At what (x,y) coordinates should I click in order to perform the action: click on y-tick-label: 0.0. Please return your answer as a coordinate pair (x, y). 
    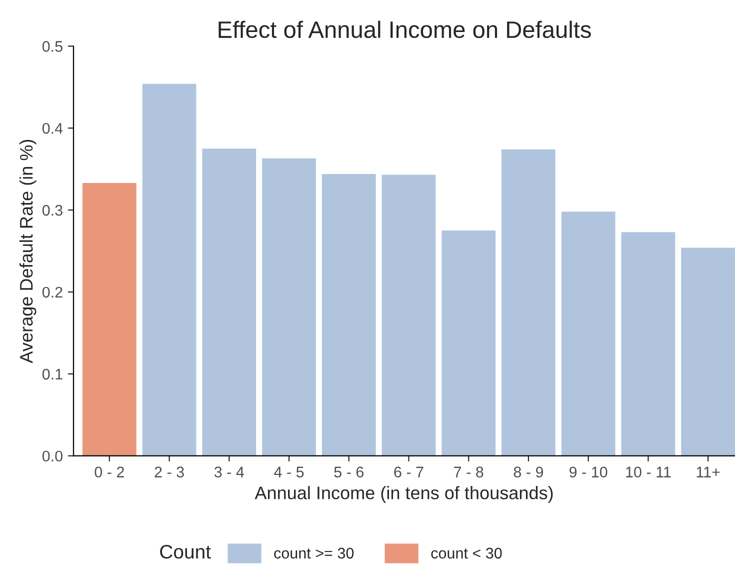
    Looking at the image, I should click on (52, 456).